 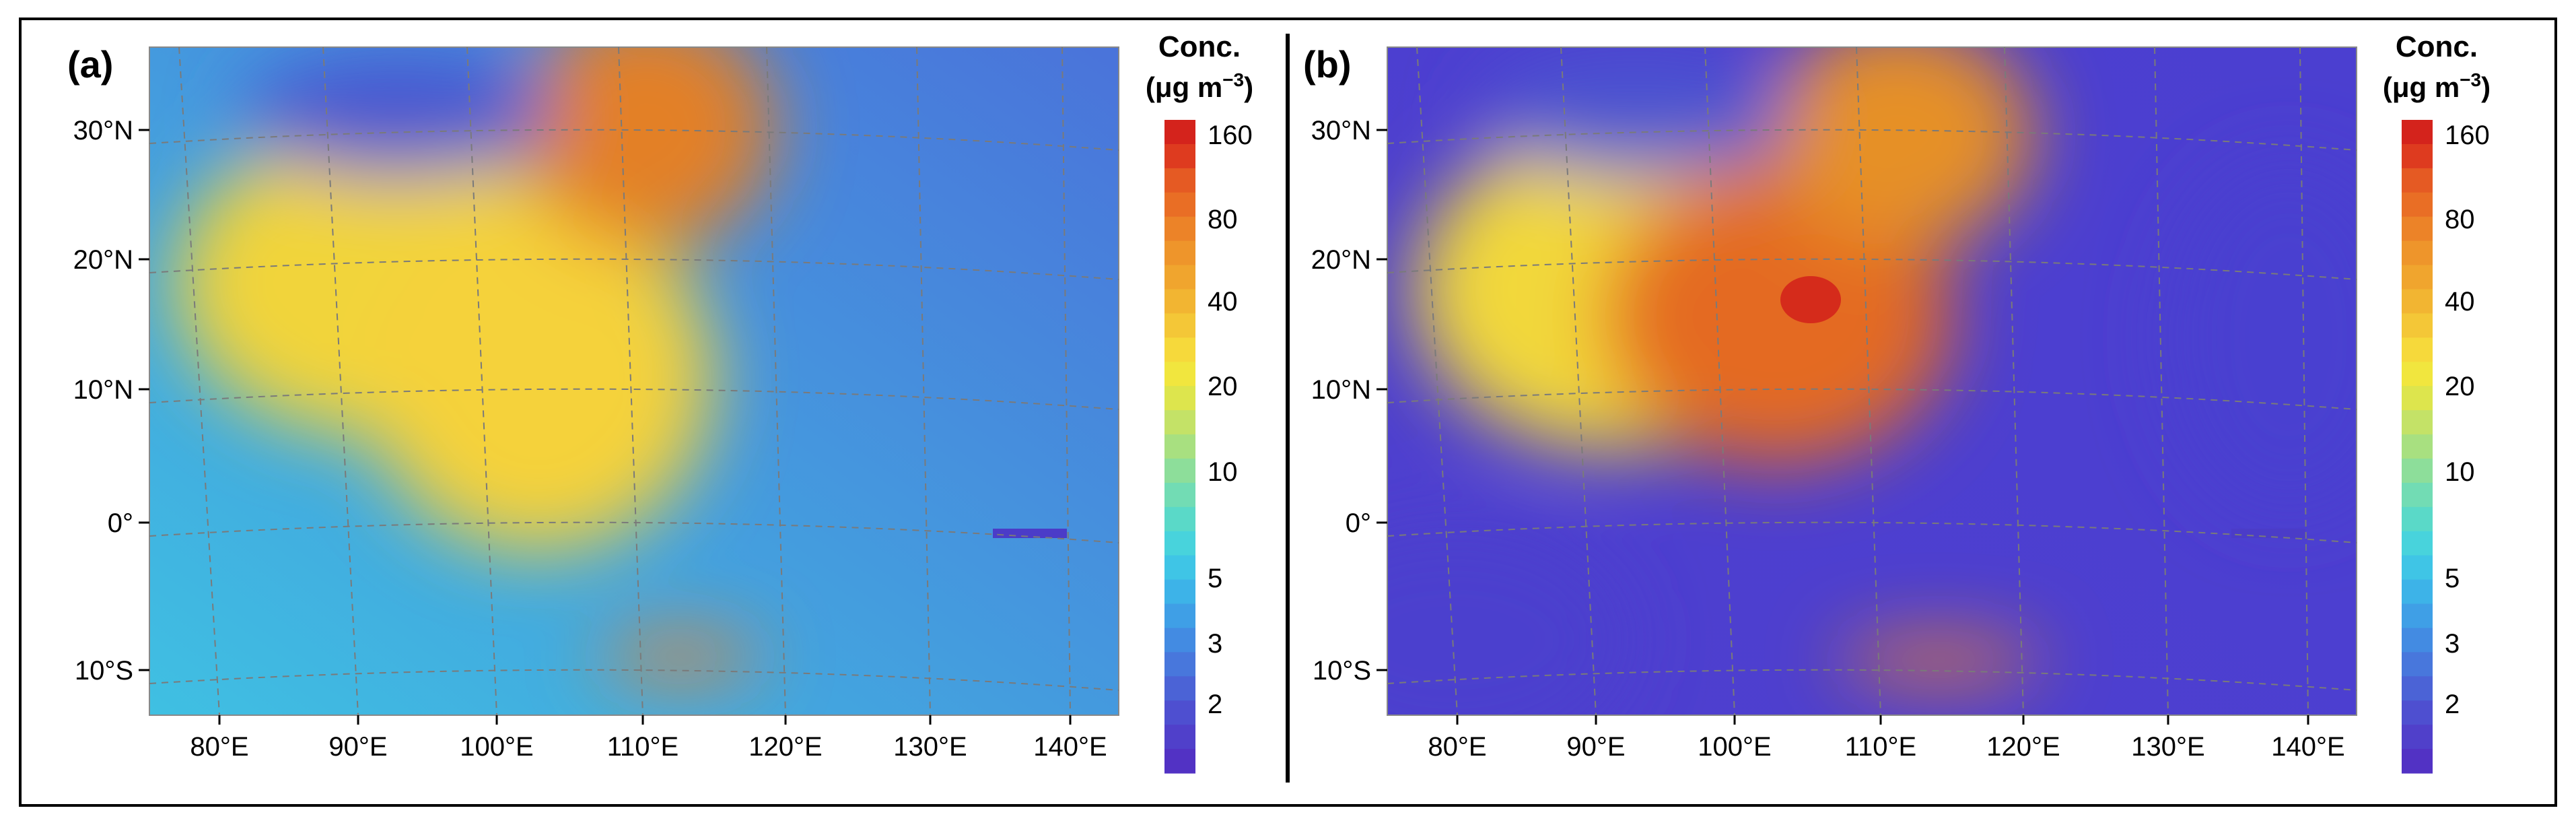 What do you see at coordinates (1199, 402) in the screenshot?
I see `colorbar-a: Conc. (μg m−3) 160 80 40 20 10 5 3 2` at bounding box center [1199, 402].